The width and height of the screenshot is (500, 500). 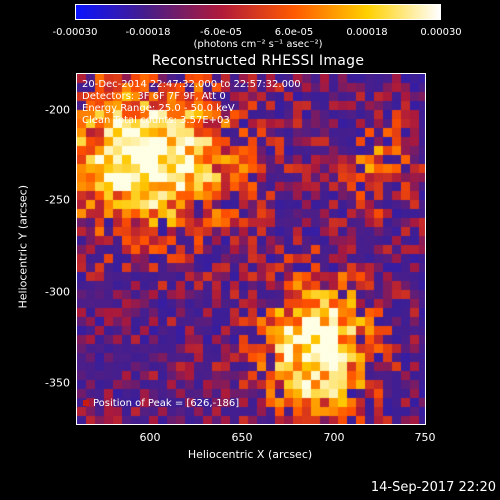 I want to click on info-time-range: 20-Dec-2014 22:47:32.000 to 22:57:32.000, so click(x=191, y=84).